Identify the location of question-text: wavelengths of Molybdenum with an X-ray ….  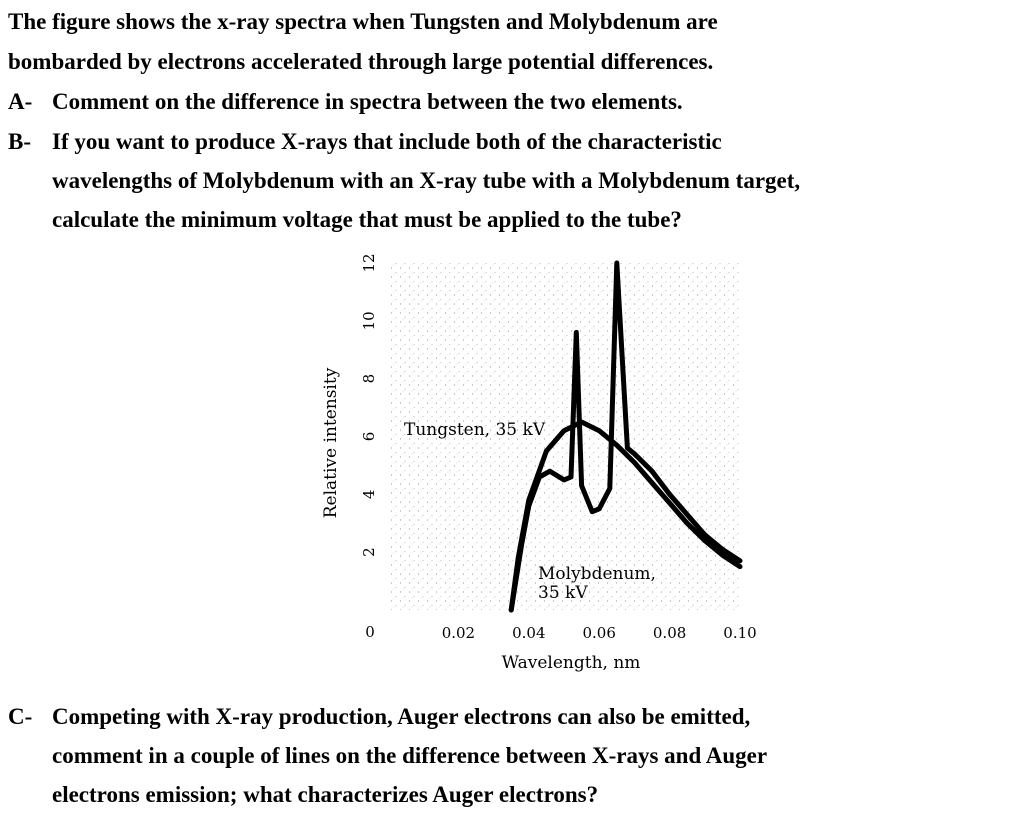
(426, 180).